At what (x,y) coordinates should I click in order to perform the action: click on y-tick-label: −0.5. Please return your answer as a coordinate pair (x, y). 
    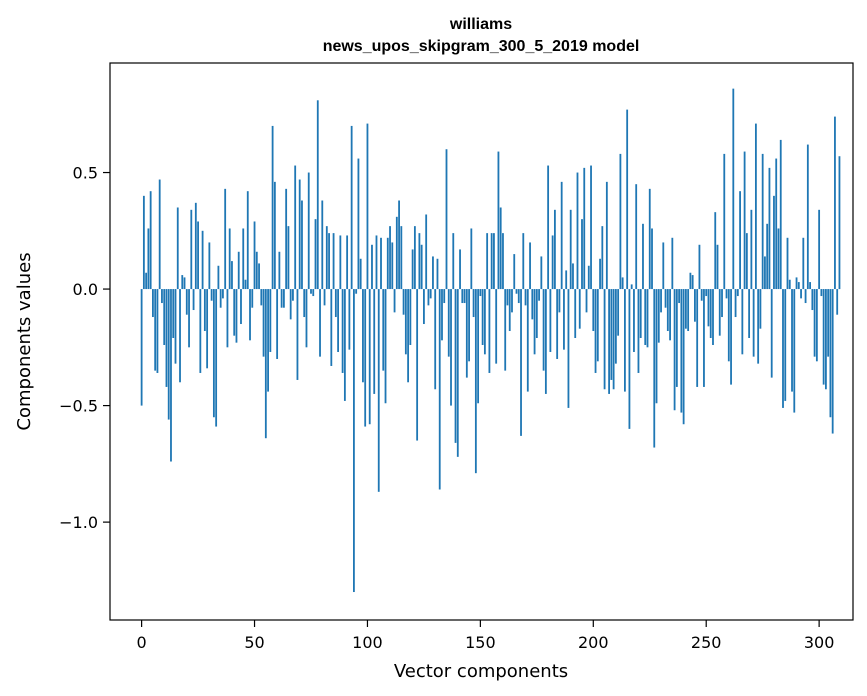
    Looking at the image, I should click on (78, 406).